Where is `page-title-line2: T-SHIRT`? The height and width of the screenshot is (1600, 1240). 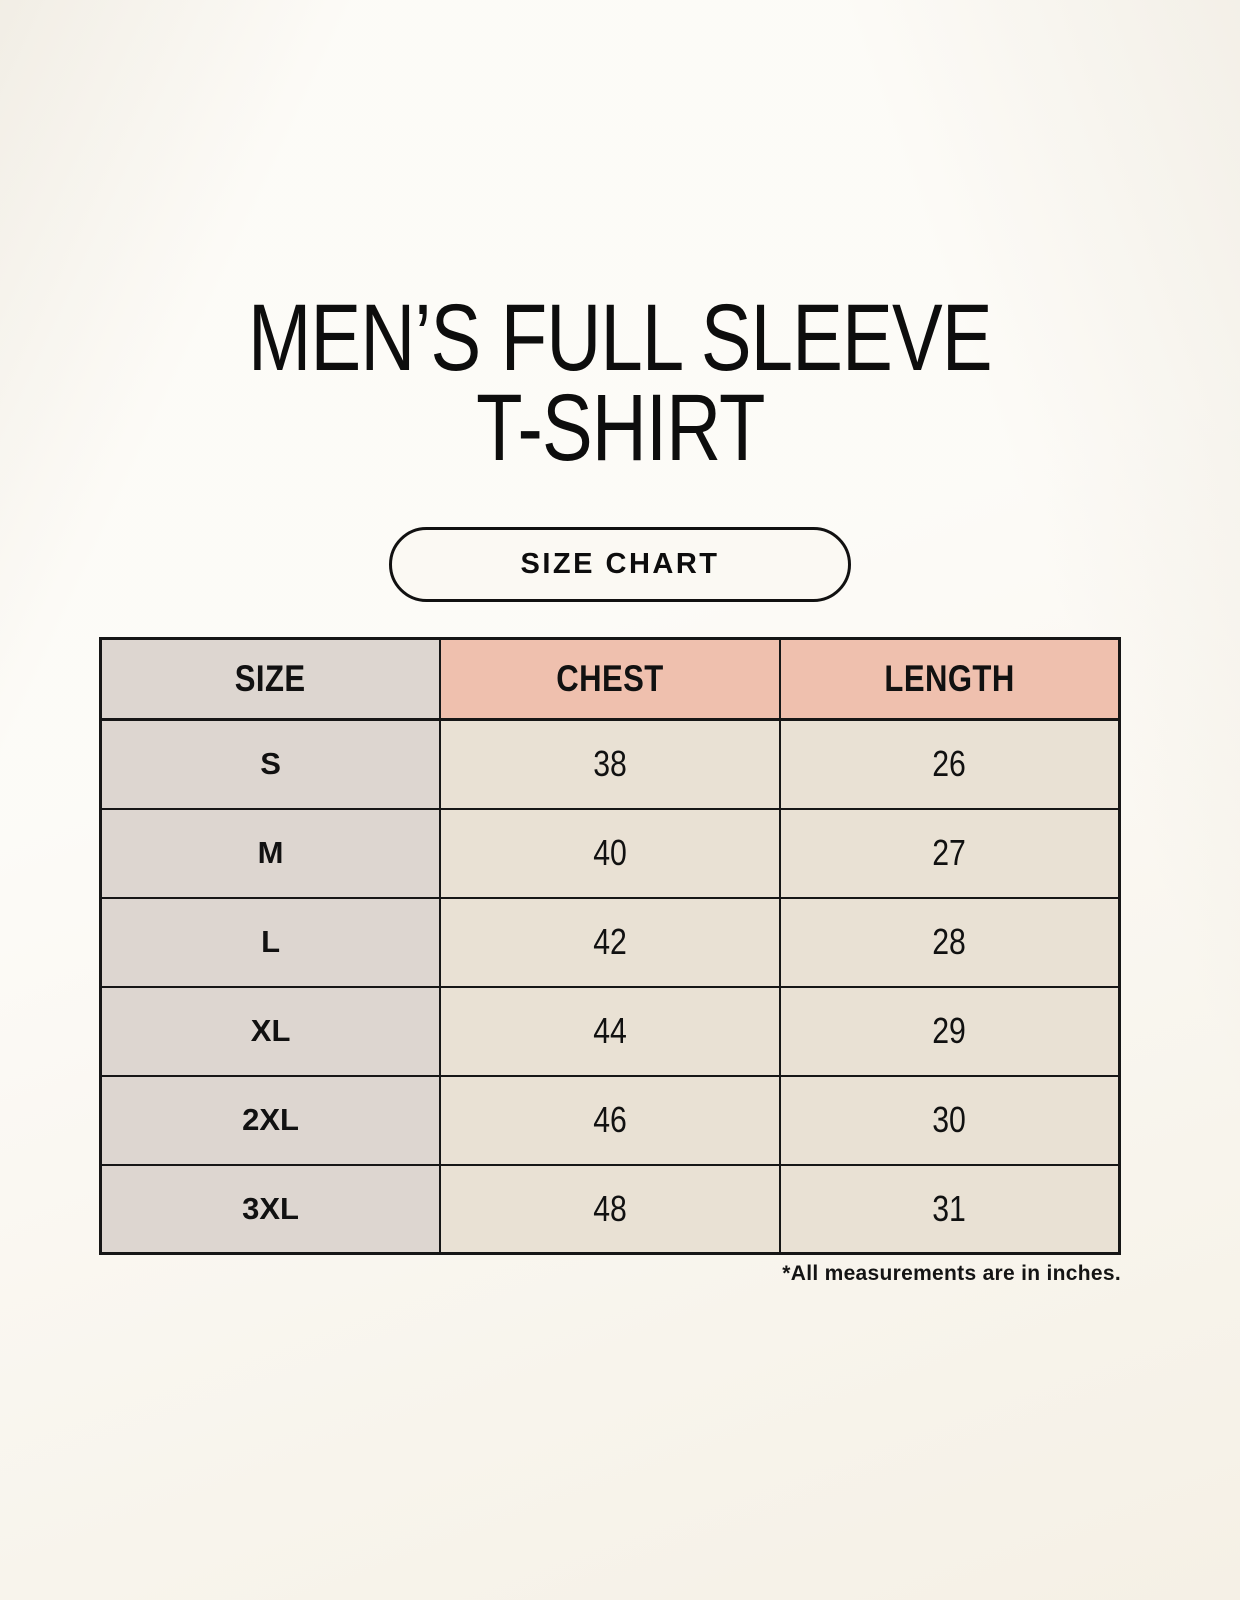
page-title-line2: T-SHIRT is located at coordinates (620, 428).